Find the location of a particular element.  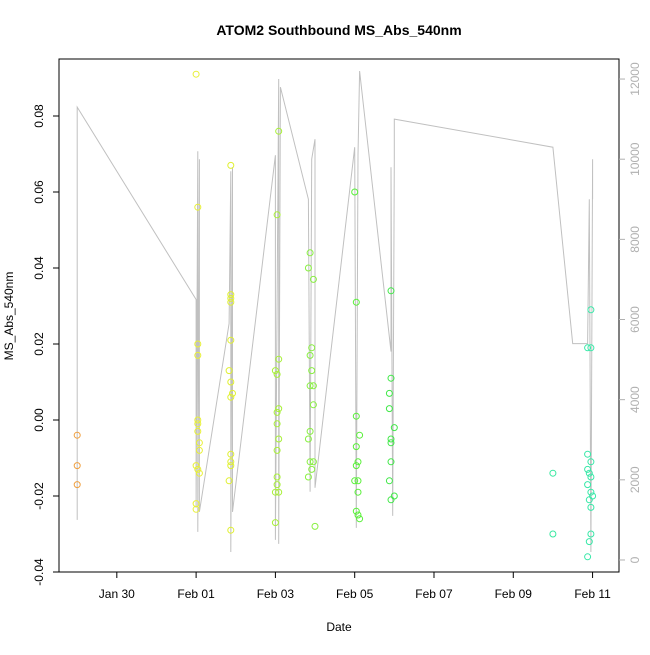

y2-tick-label: 8000 is located at coordinates (635, 239).